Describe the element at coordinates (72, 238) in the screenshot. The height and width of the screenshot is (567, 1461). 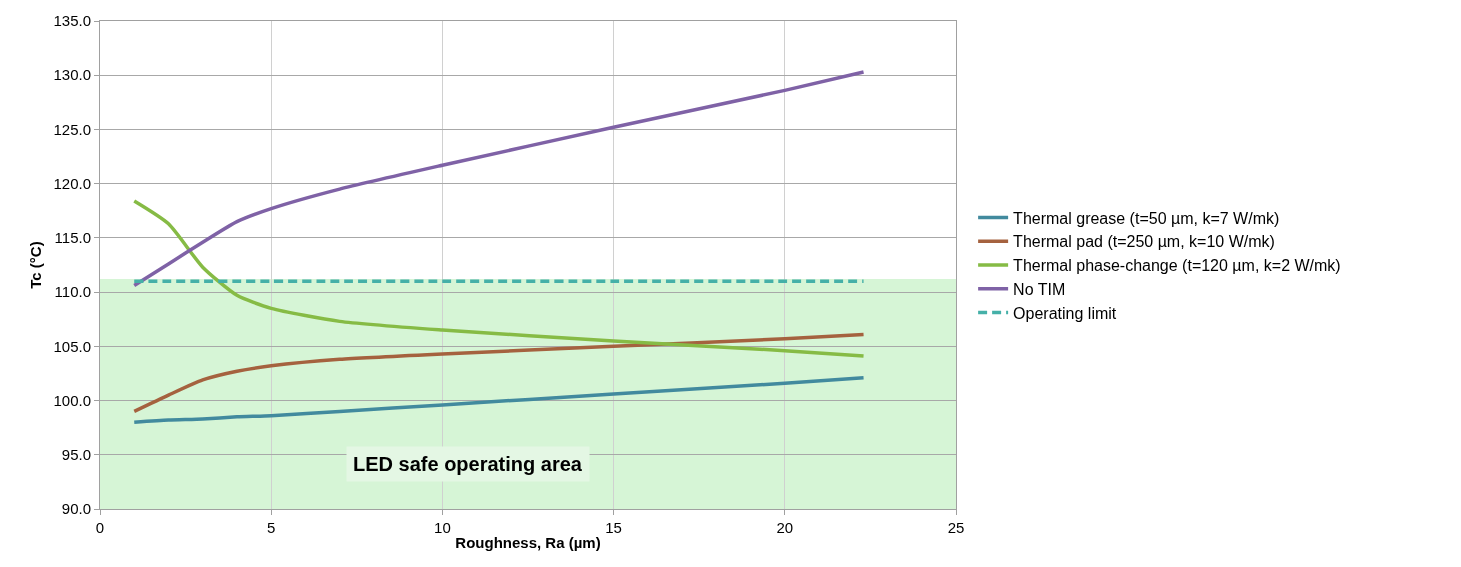
I see `y-tick-label: 115.0` at that location.